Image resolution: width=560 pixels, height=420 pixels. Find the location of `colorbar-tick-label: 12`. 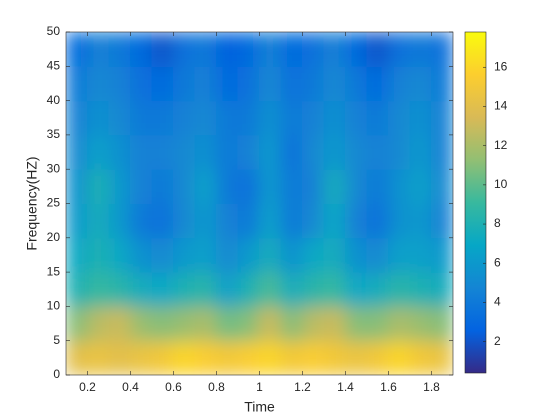

colorbar-tick-label: 12 is located at coordinates (501, 145).